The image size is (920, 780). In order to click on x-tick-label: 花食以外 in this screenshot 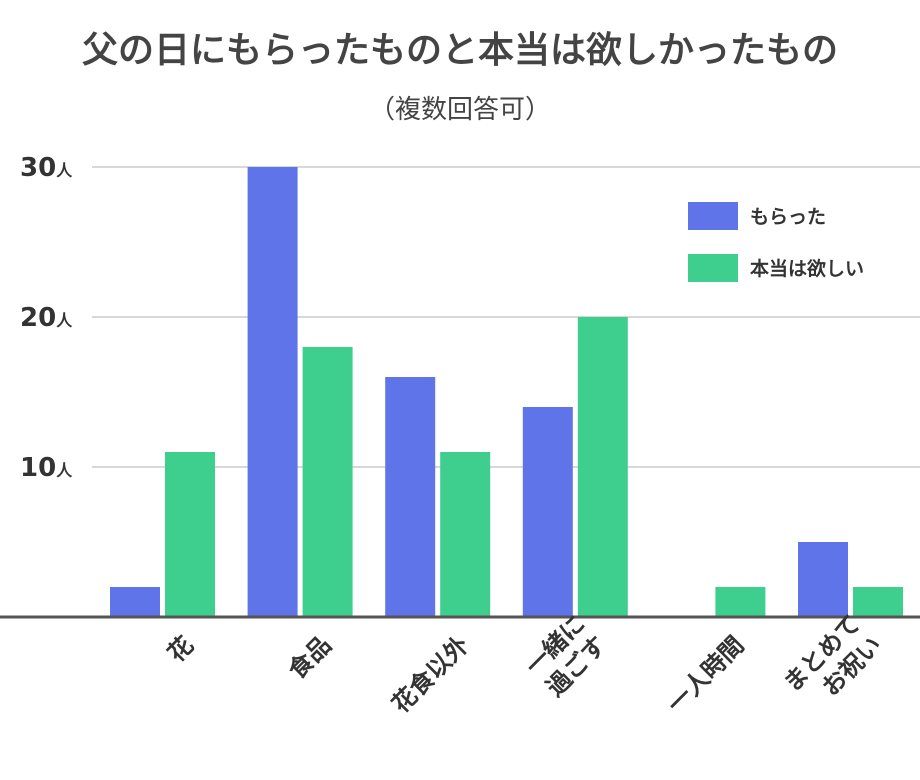, I will do `click(431, 675)`.